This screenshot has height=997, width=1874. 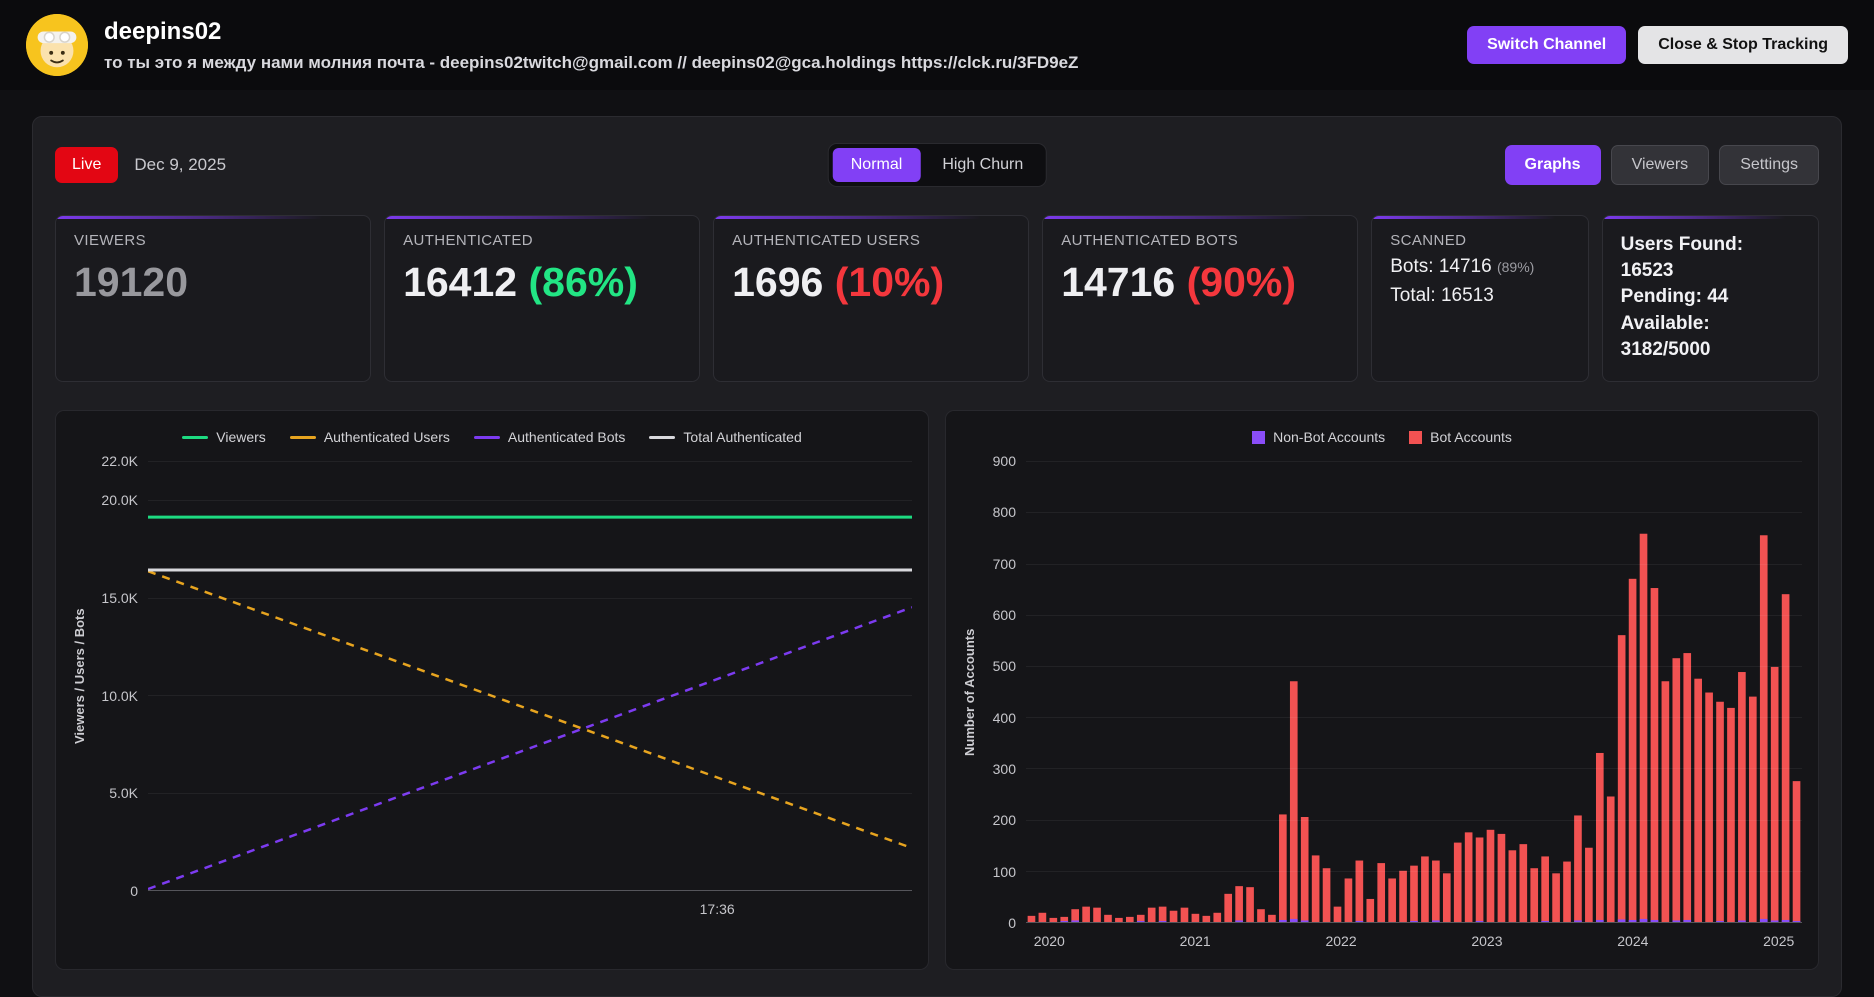 I want to click on tab-graphs: Graphs, so click(x=1552, y=165).